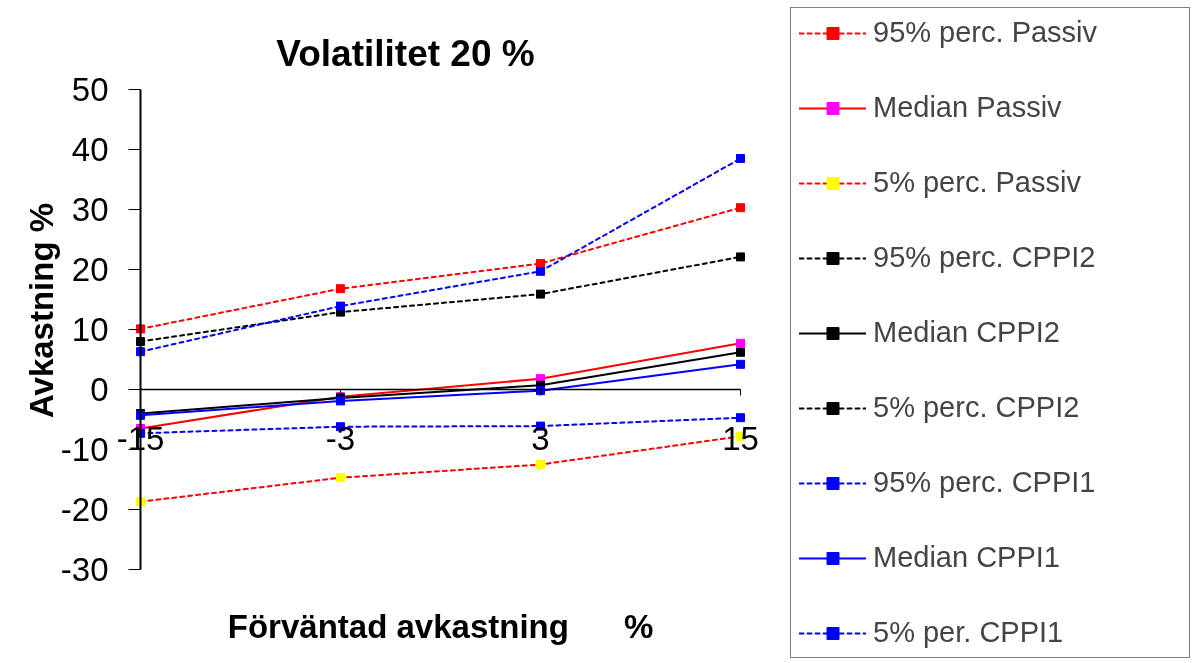 This screenshot has height=663, width=1196. I want to click on legend-label: 95% perc. Passiv, so click(986, 32).